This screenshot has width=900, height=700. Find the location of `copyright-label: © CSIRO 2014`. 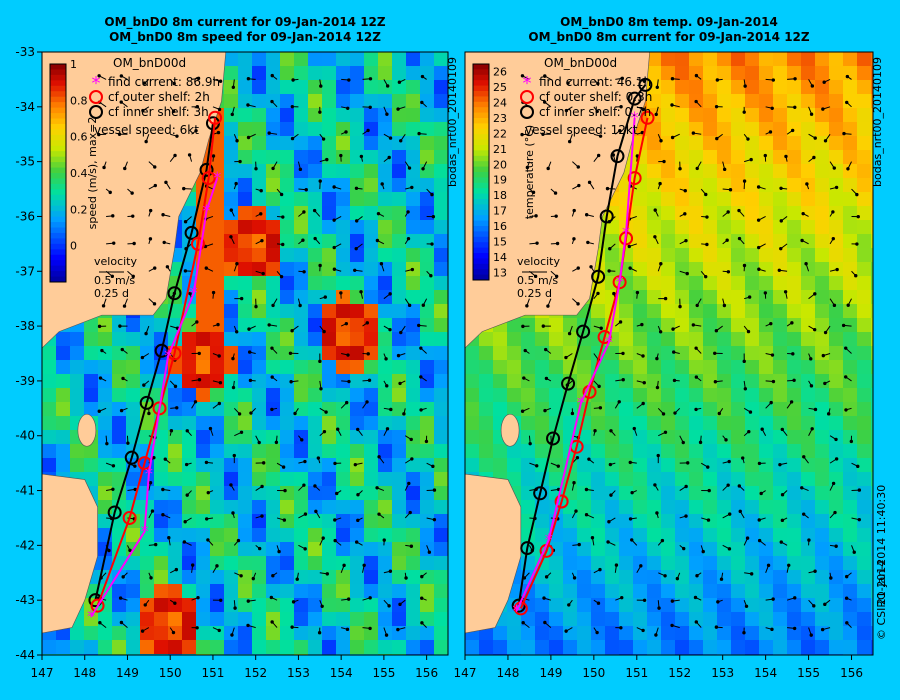

copyright-label: © CSIRO 2014 is located at coordinates (881, 600).